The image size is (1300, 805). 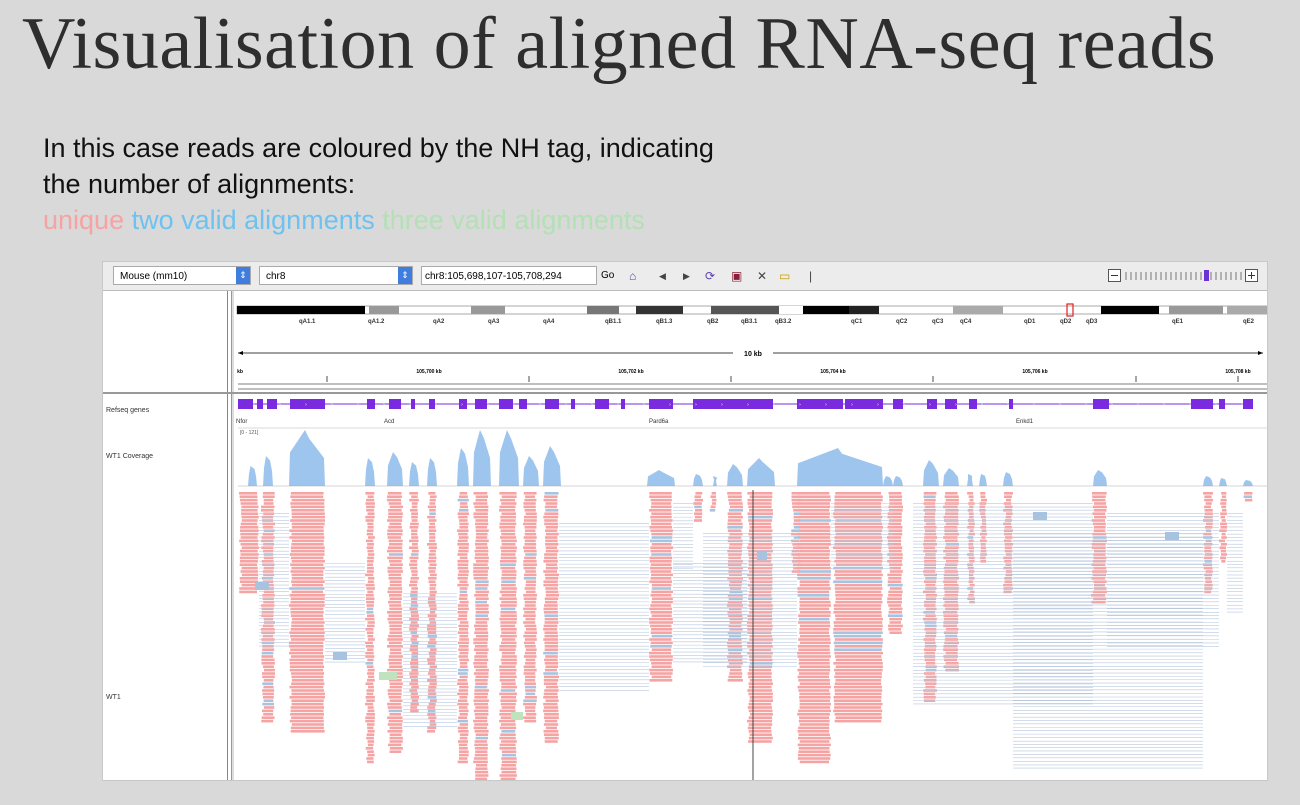 What do you see at coordinates (128, 410) in the screenshot?
I see `track-label-refseq: Refseq genes` at bounding box center [128, 410].